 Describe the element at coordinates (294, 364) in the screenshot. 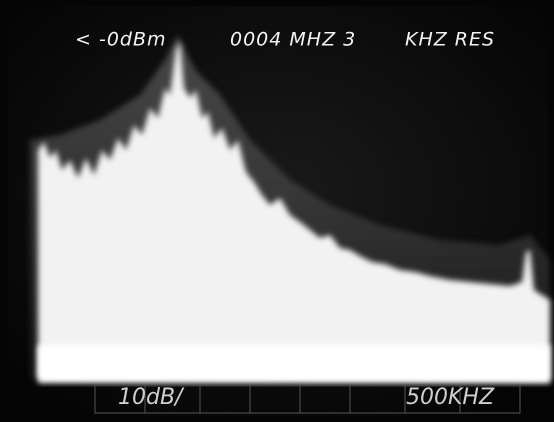

I see `noise-floor` at that location.